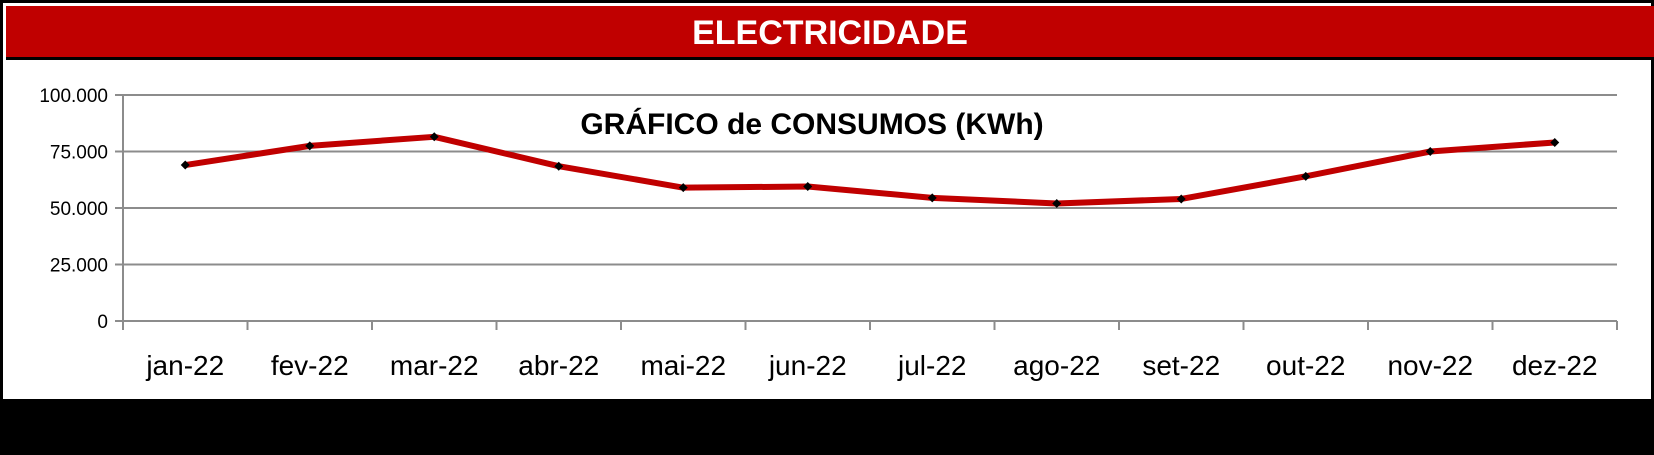 This screenshot has width=1654, height=455. Describe the element at coordinates (558, 365) in the screenshot. I see `x-tick-label: abr-22` at that location.